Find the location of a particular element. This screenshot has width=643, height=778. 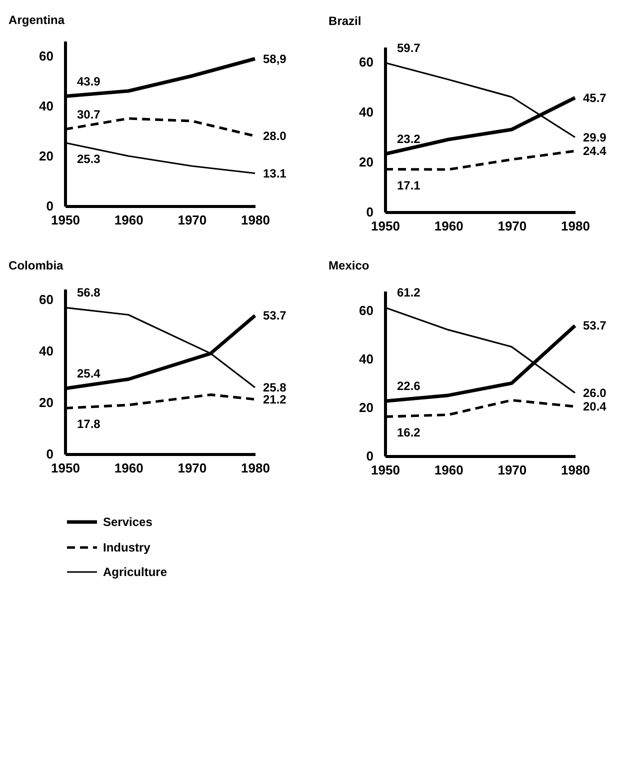

data-label: 20.4 is located at coordinates (595, 407).